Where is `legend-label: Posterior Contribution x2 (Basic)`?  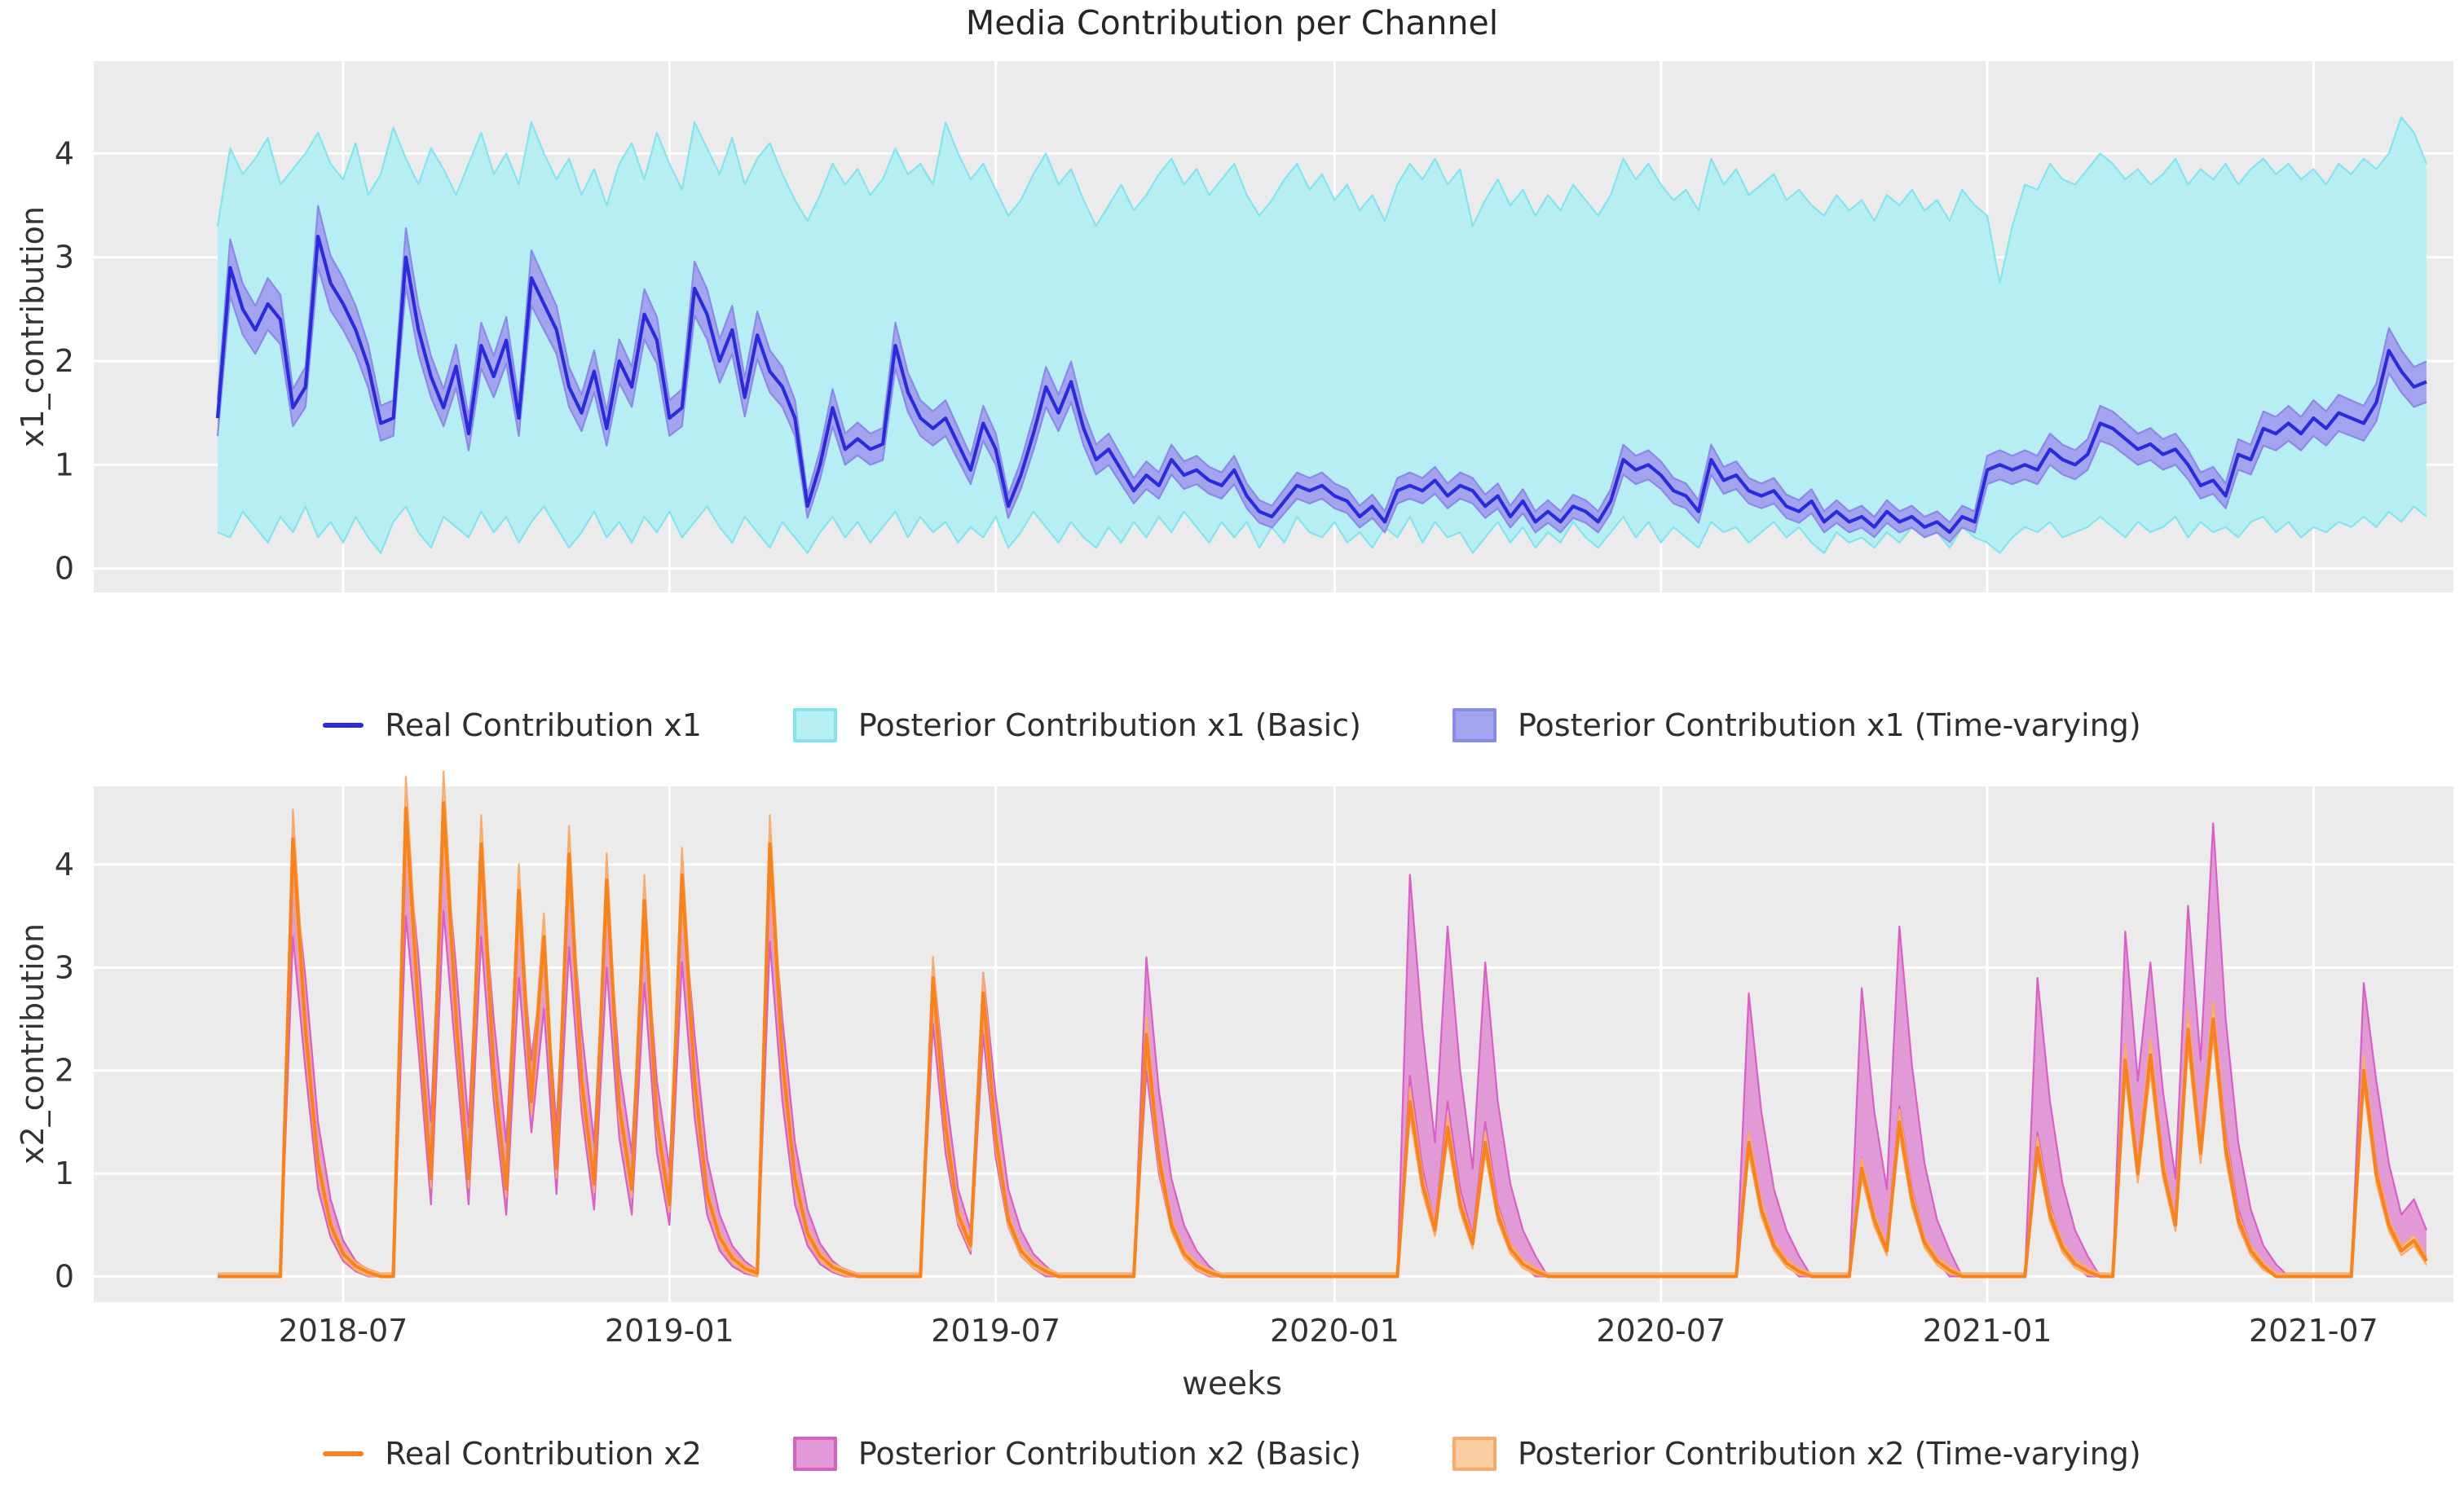 legend-label: Posterior Contribution x2 (Basic) is located at coordinates (1109, 1454).